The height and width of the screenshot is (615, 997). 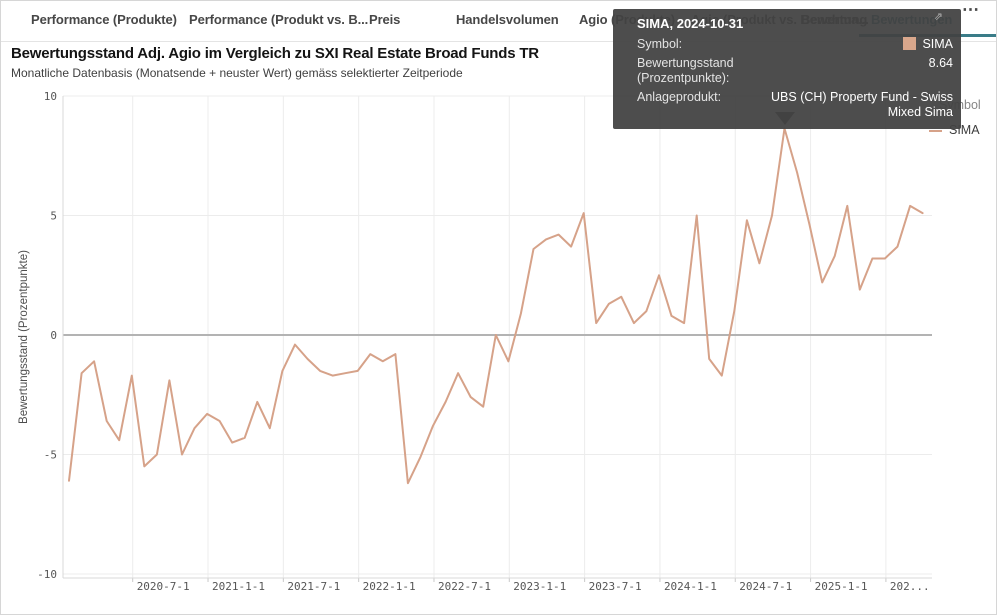 What do you see at coordinates (940, 63) in the screenshot?
I see `tooltip-measure-value: 8.64` at bounding box center [940, 63].